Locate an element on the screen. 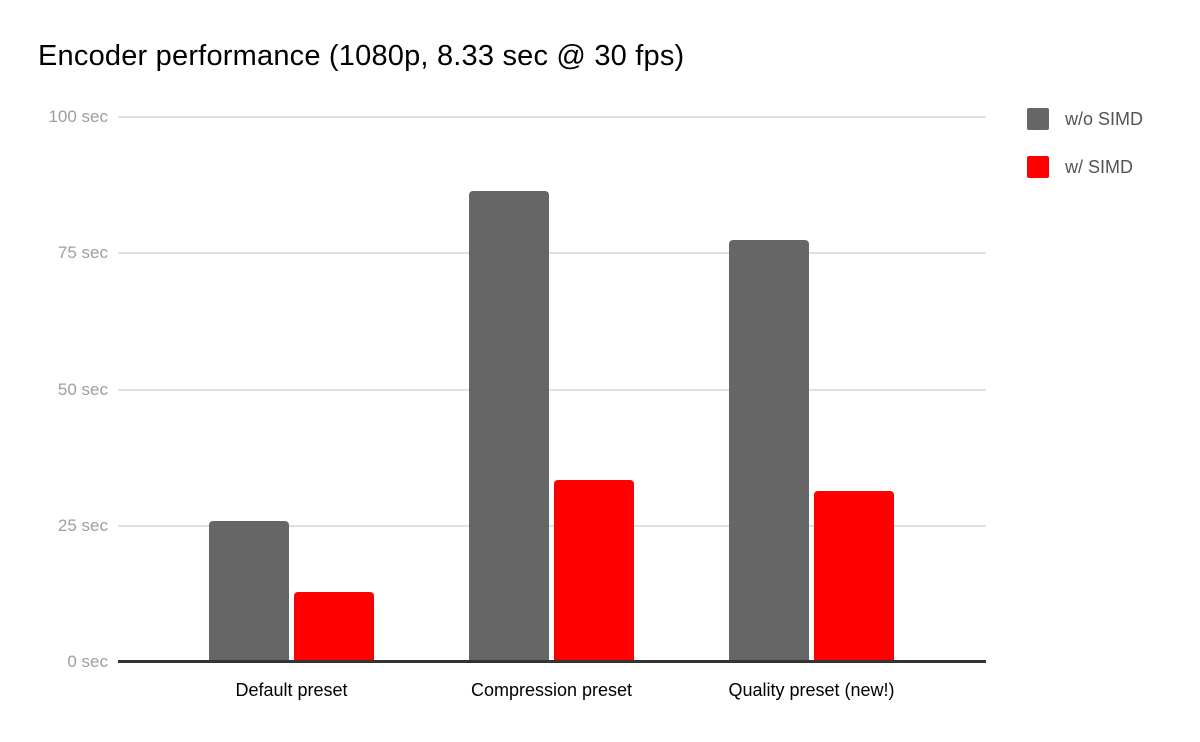 The width and height of the screenshot is (1200, 742). x-axis-label-compression-preset: Compression preset is located at coordinates (551, 690).